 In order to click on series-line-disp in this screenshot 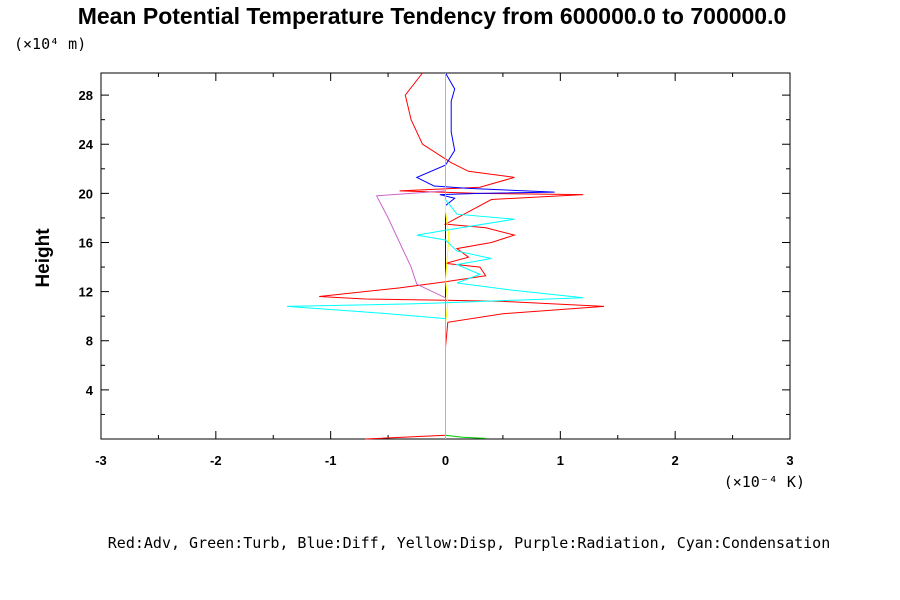, I will do `click(447, 256)`.